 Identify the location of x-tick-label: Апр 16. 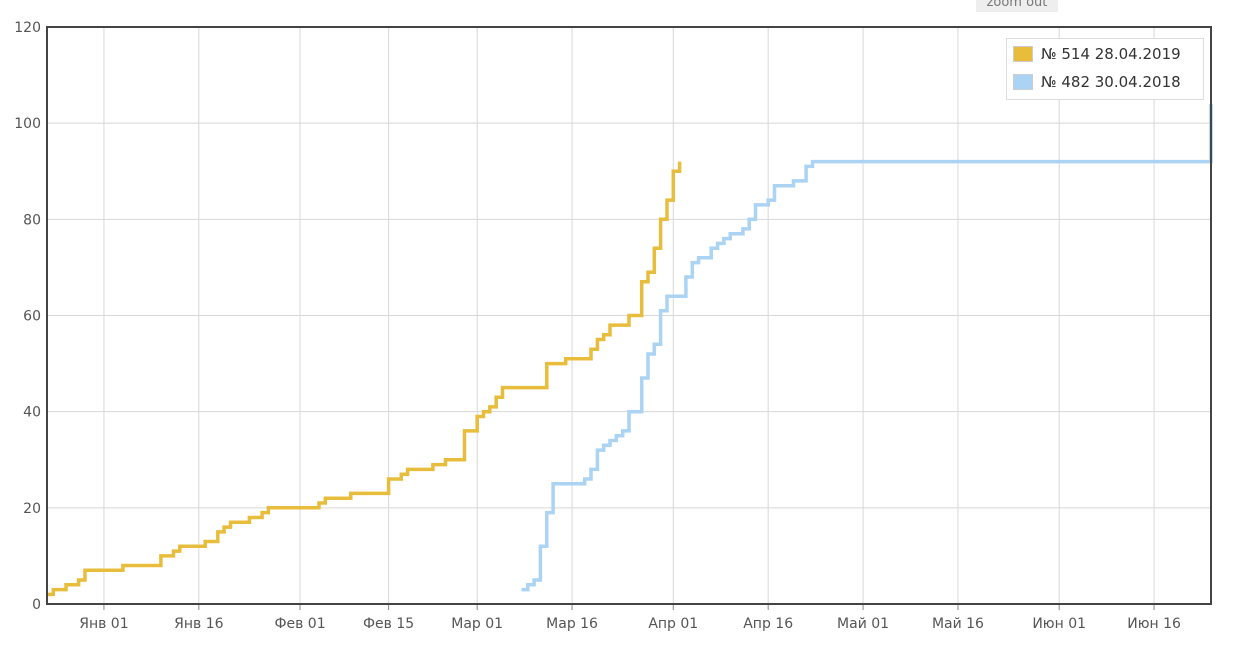
(768, 624).